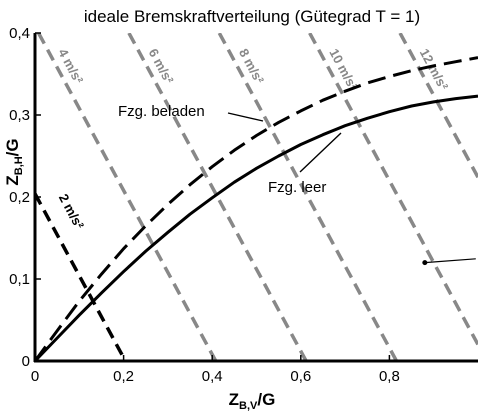 Image resolution: width=486 pixels, height=413 pixels. I want to click on x-tick-label: 0,8, so click(389, 376).